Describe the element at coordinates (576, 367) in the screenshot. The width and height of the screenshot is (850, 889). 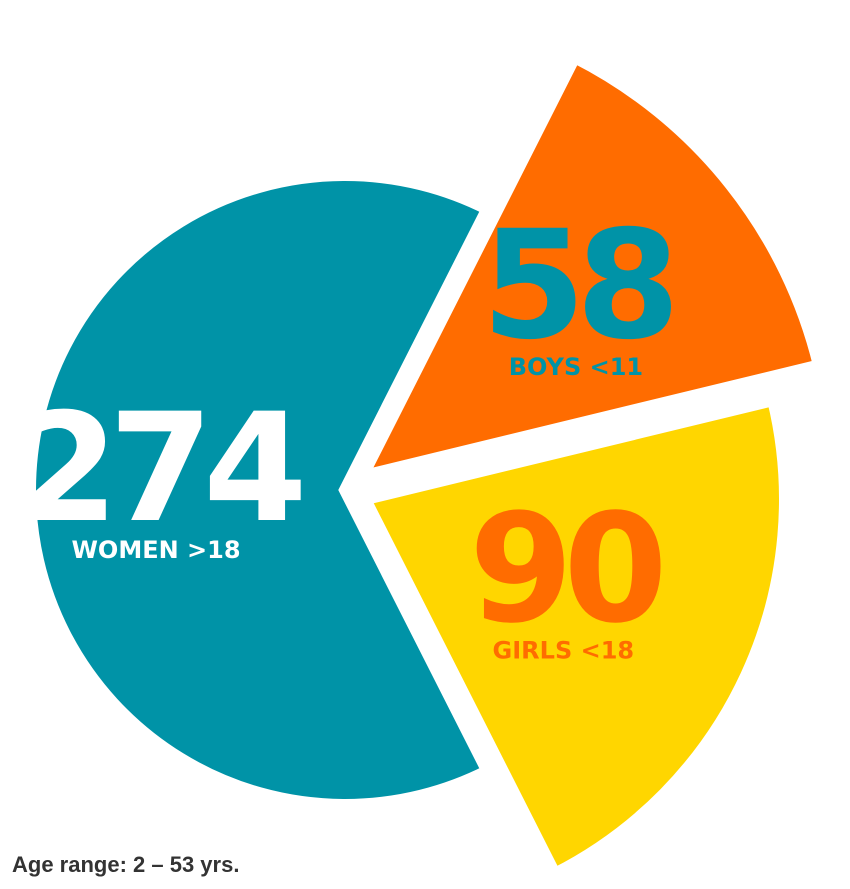
I see `category-label: BOYS <11` at that location.